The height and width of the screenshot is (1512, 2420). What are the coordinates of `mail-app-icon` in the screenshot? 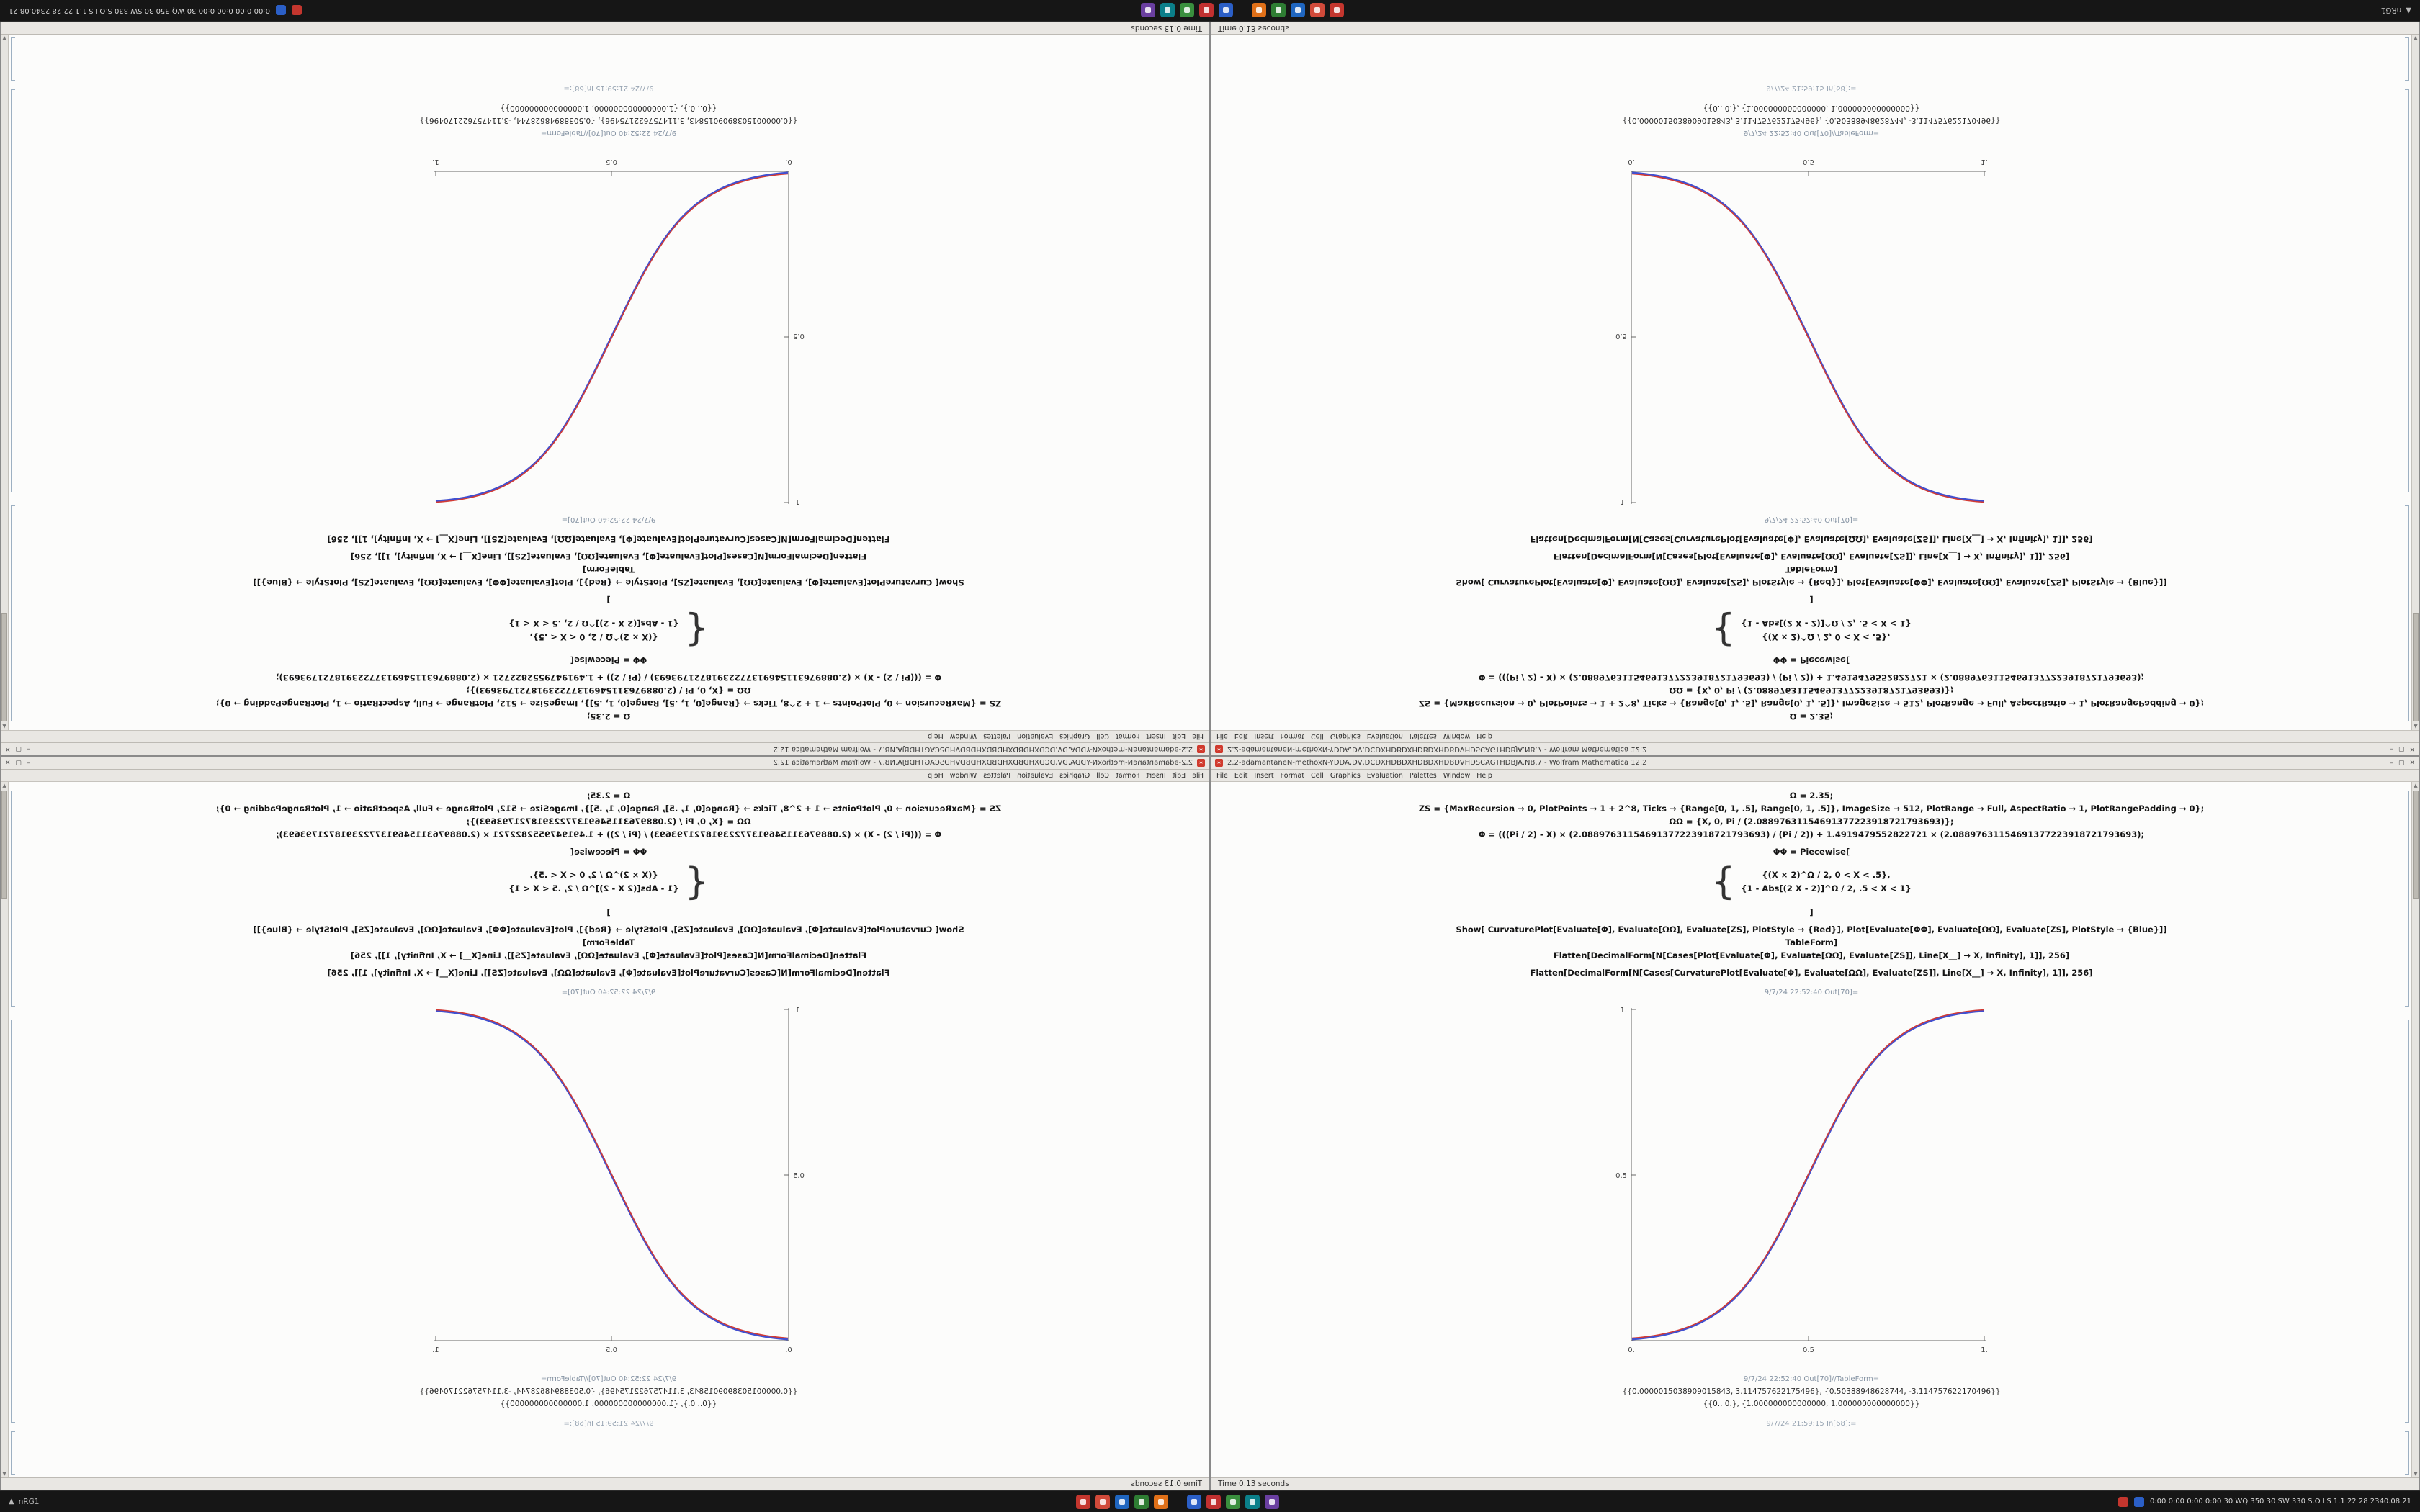 It's located at (1336, 10).